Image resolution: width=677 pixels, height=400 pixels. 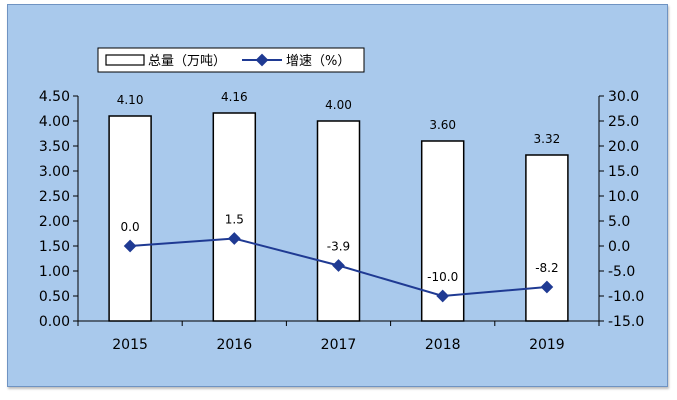 I want to click on bar-data-label: 4.16, so click(x=234, y=97).